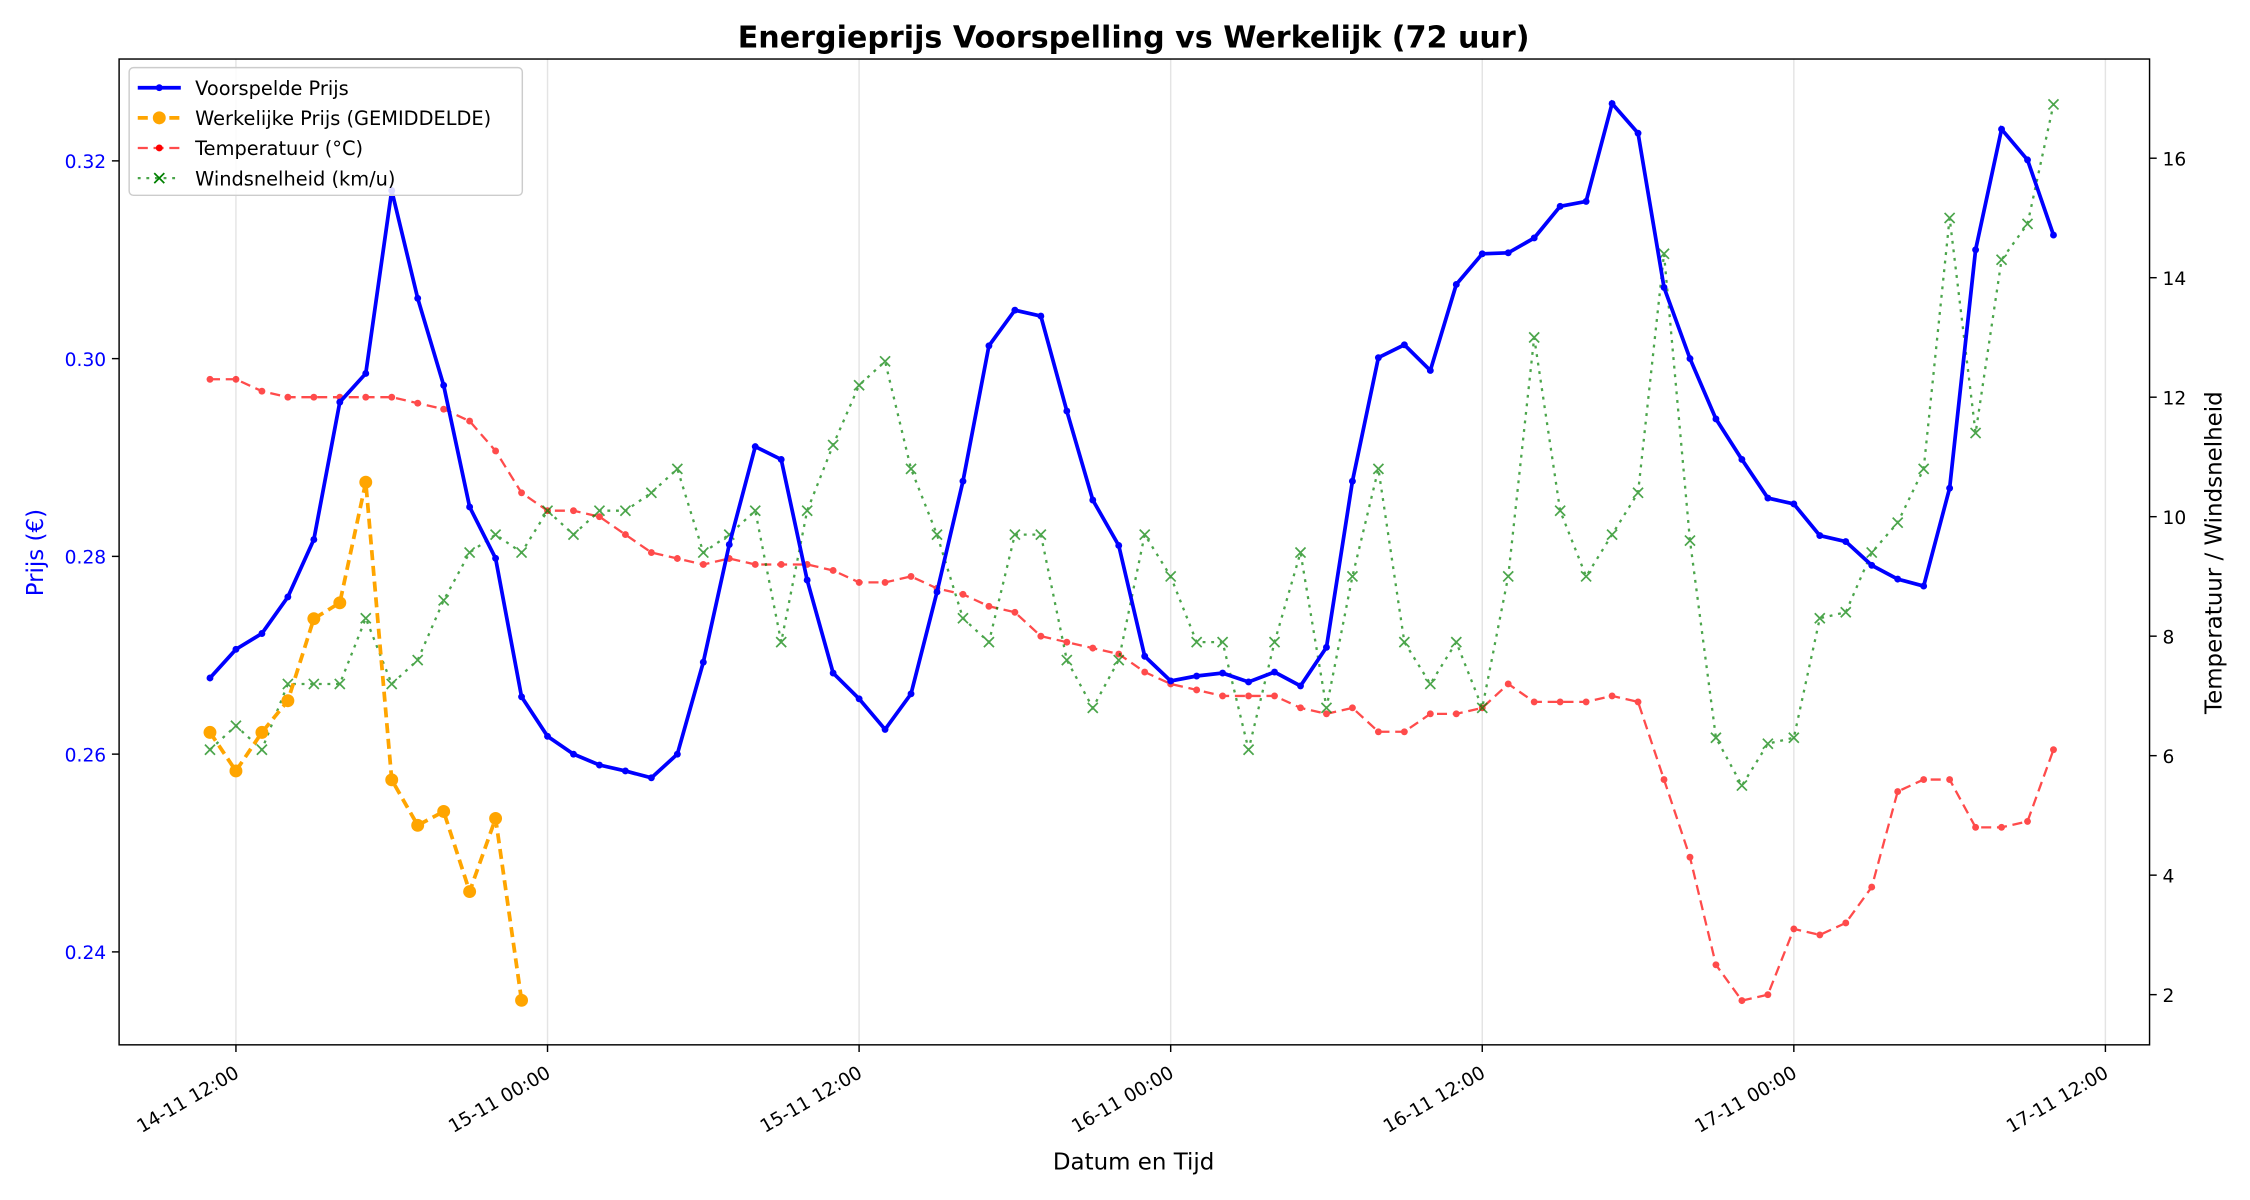  What do you see at coordinates (2168, 876) in the screenshot?
I see `y-tick-label-right: 4` at bounding box center [2168, 876].